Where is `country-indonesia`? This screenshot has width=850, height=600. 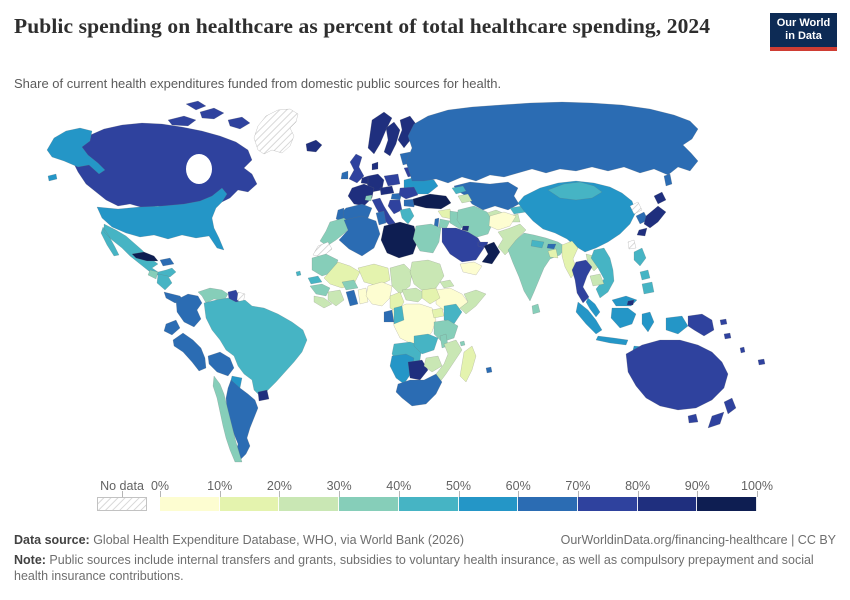
country-indonesia is located at coordinates (632, 326).